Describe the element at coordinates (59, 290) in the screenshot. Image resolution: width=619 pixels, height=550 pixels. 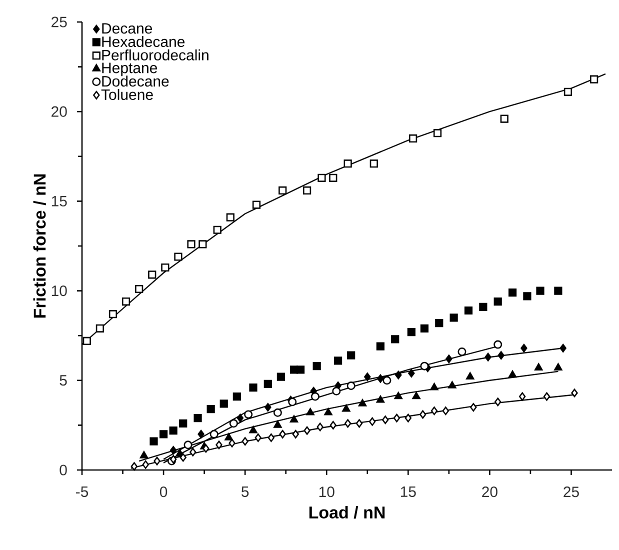
I see `y-tick-label: 10` at that location.